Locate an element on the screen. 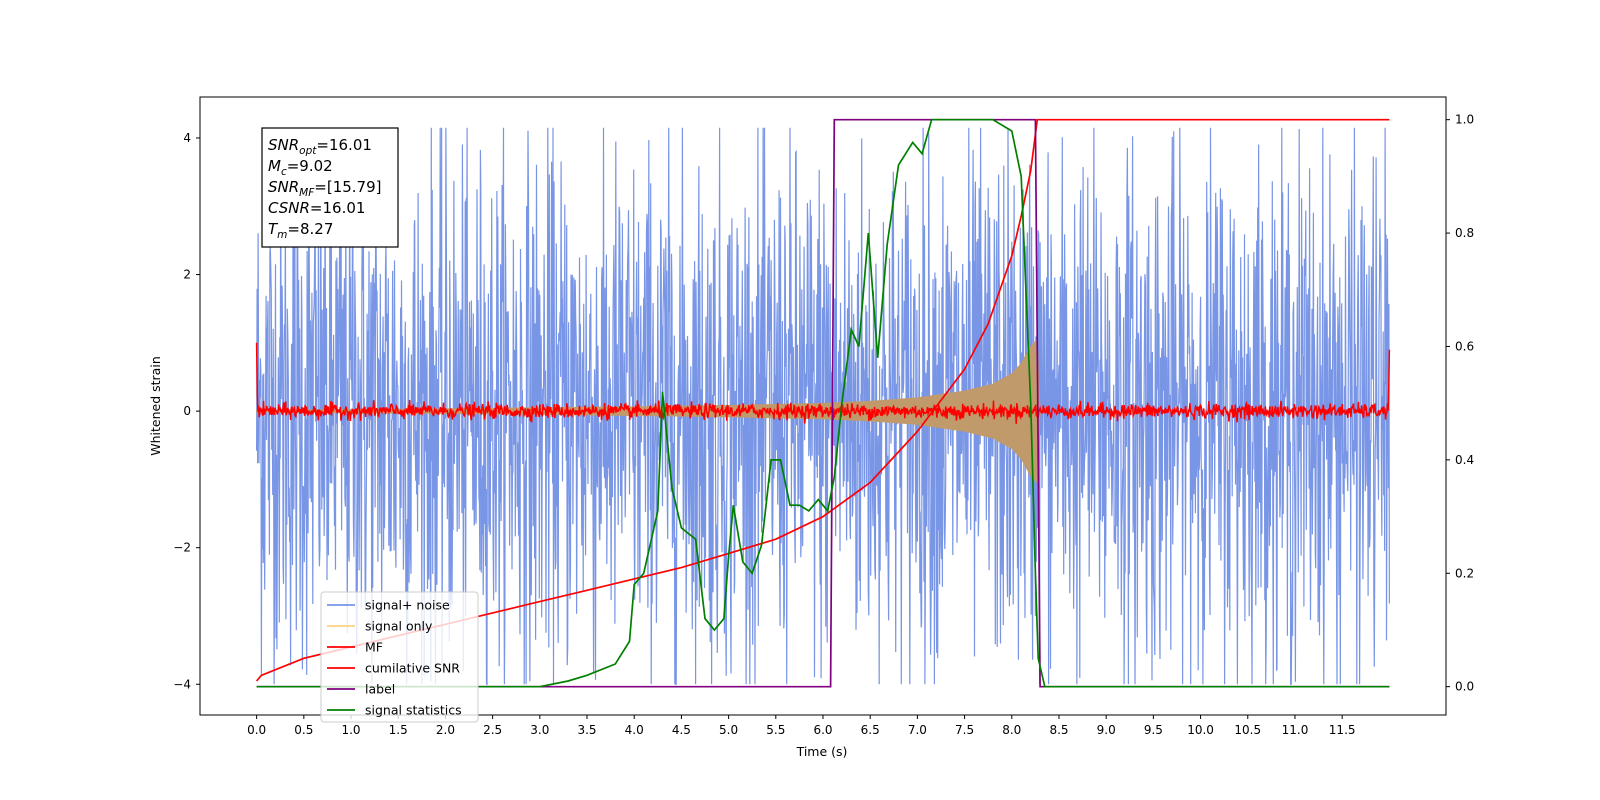  x-tick-label: 5.5 is located at coordinates (775, 730).